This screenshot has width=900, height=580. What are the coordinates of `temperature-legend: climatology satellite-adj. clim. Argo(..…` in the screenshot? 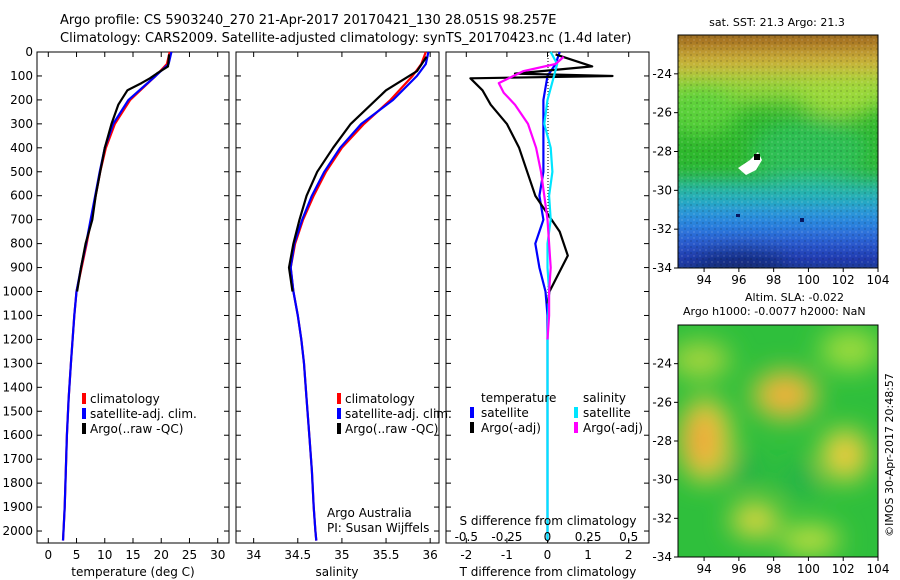 It's located at (139, 414).